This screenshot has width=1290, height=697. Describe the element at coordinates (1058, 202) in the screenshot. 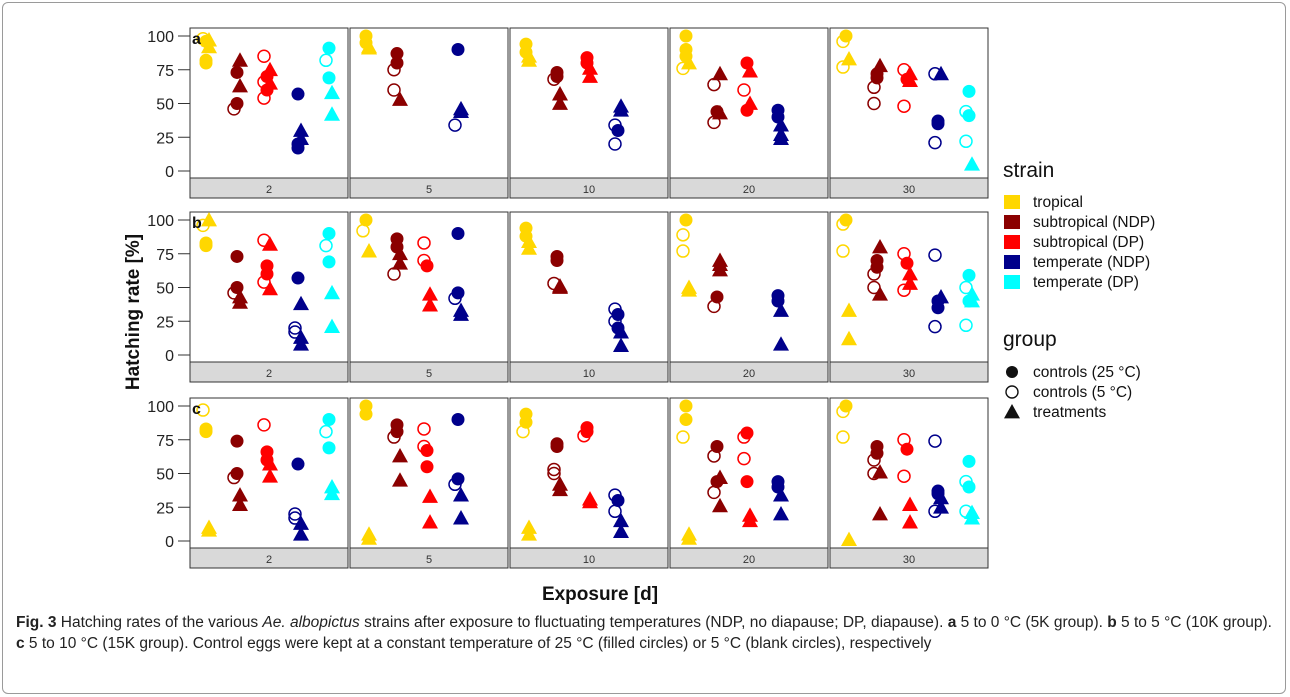

I see `legend-strain-label: tropical` at that location.